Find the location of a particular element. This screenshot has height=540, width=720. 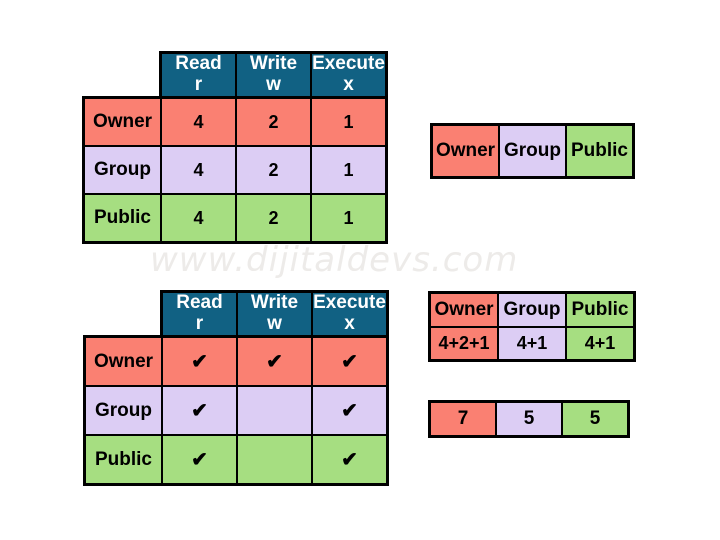

sum-value-group: 4+1 is located at coordinates (532, 343).